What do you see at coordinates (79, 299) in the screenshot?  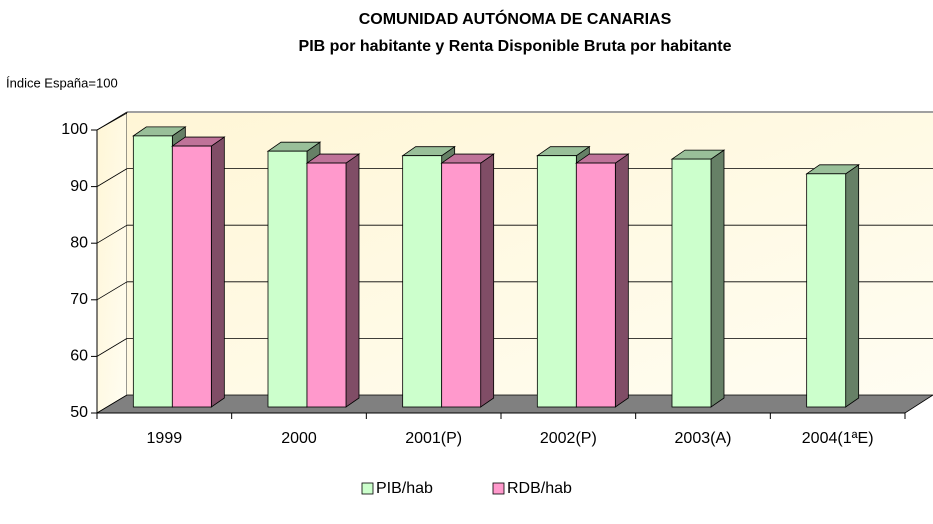 I see `y-tick-label: 70` at bounding box center [79, 299].